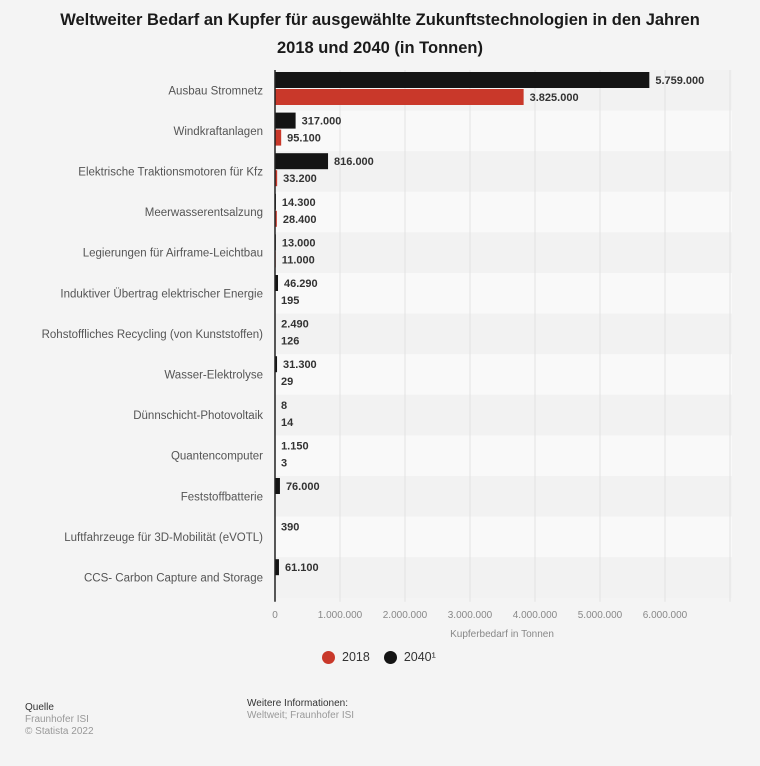 The image size is (760, 766). What do you see at coordinates (300, 220) in the screenshot?
I see `value-label-2018: 28.400` at bounding box center [300, 220].